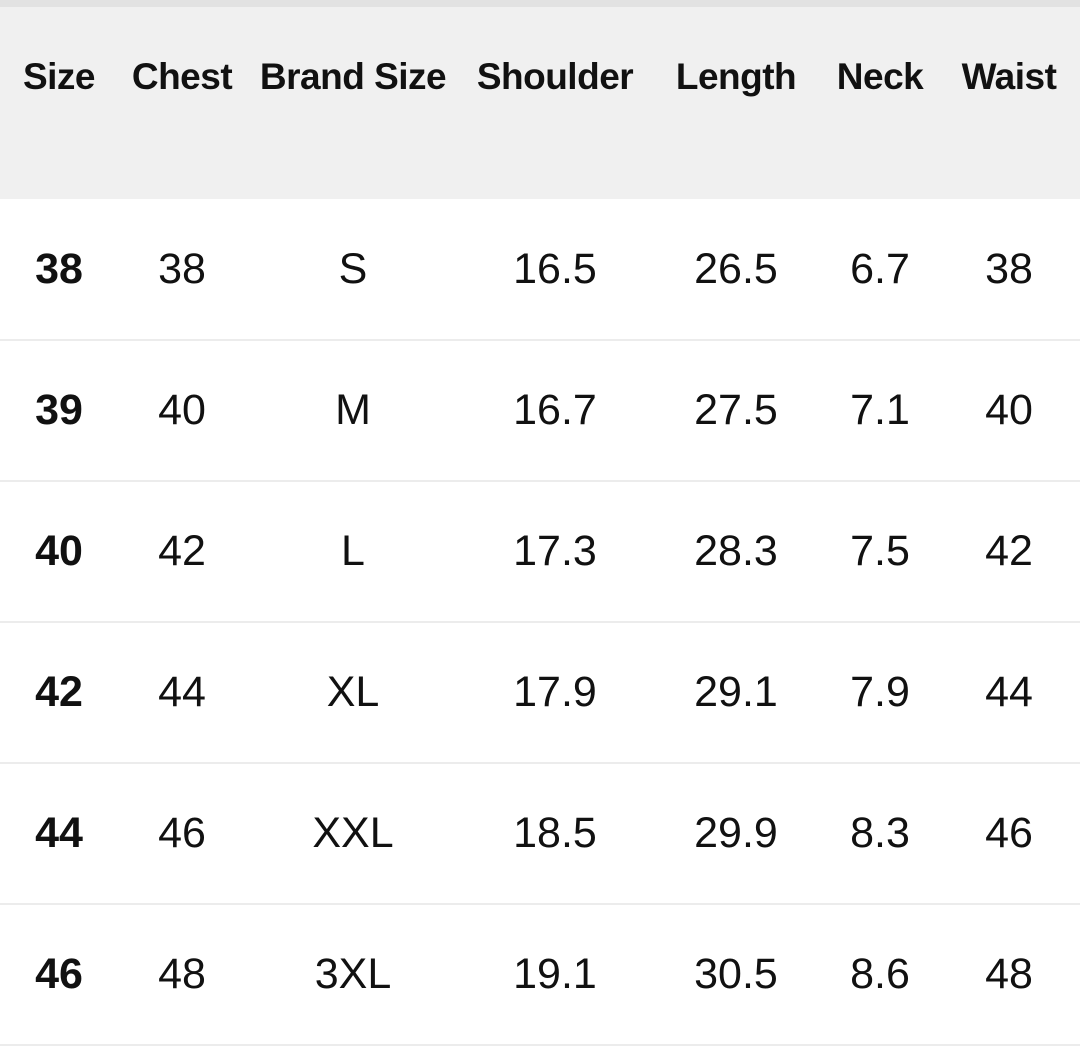  Describe the element at coordinates (736, 268) in the screenshot. I see `cell-length: 26.5` at that location.